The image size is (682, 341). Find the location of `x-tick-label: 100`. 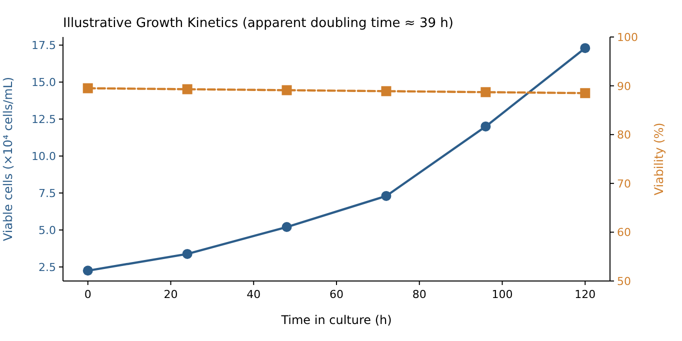

x-tick-label: 100 is located at coordinates (502, 294).